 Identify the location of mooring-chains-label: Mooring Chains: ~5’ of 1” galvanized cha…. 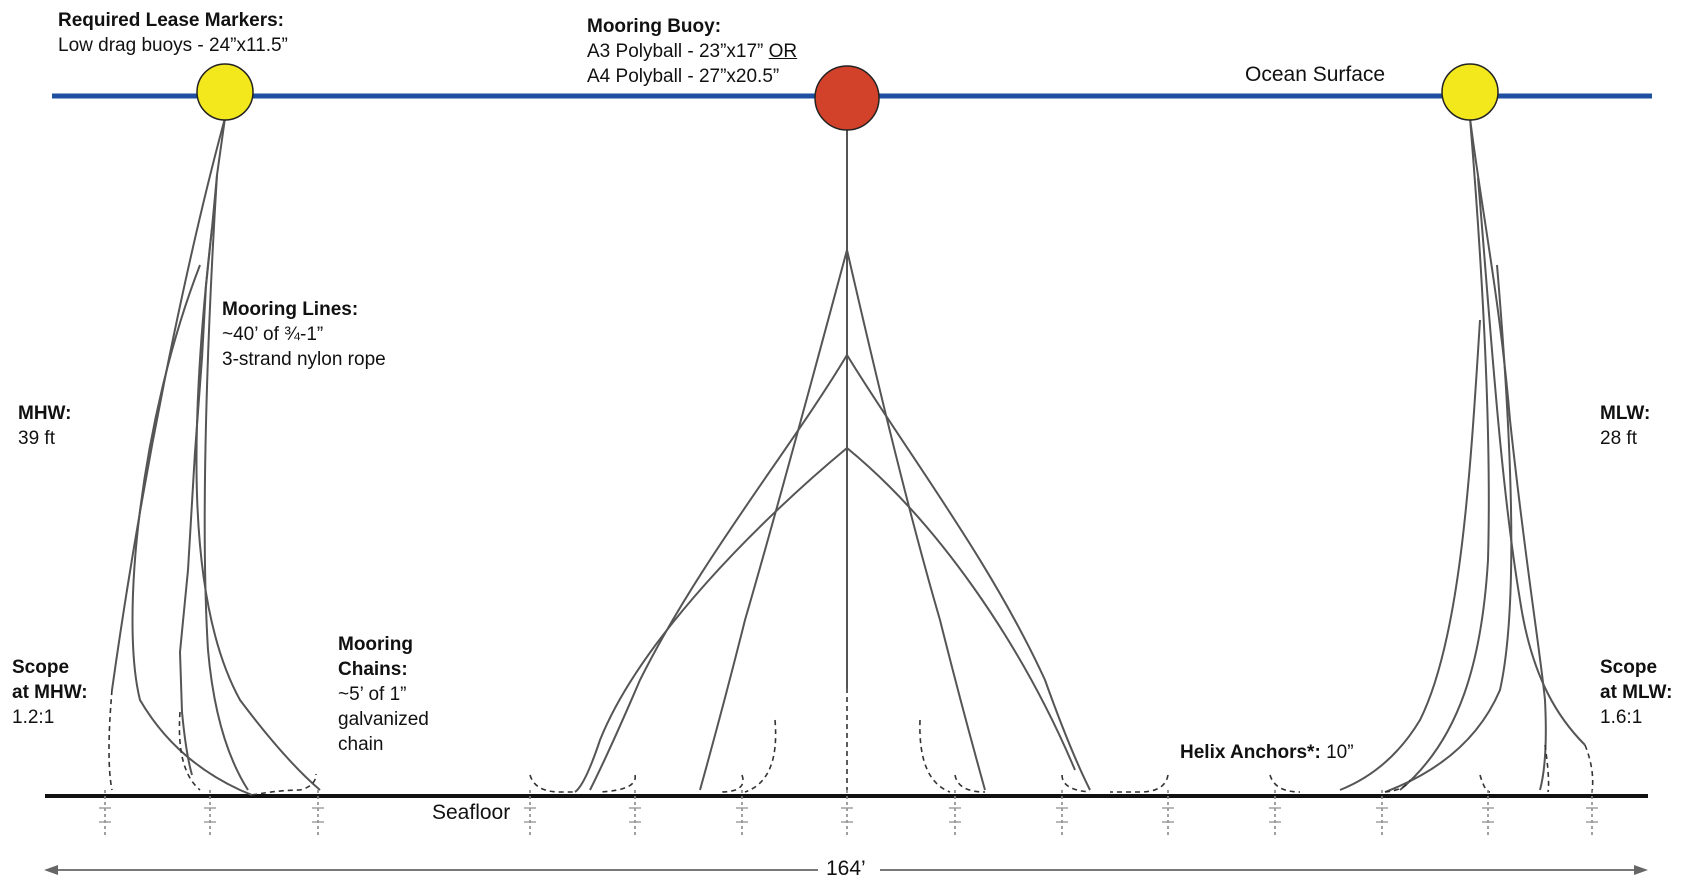
(383, 694).